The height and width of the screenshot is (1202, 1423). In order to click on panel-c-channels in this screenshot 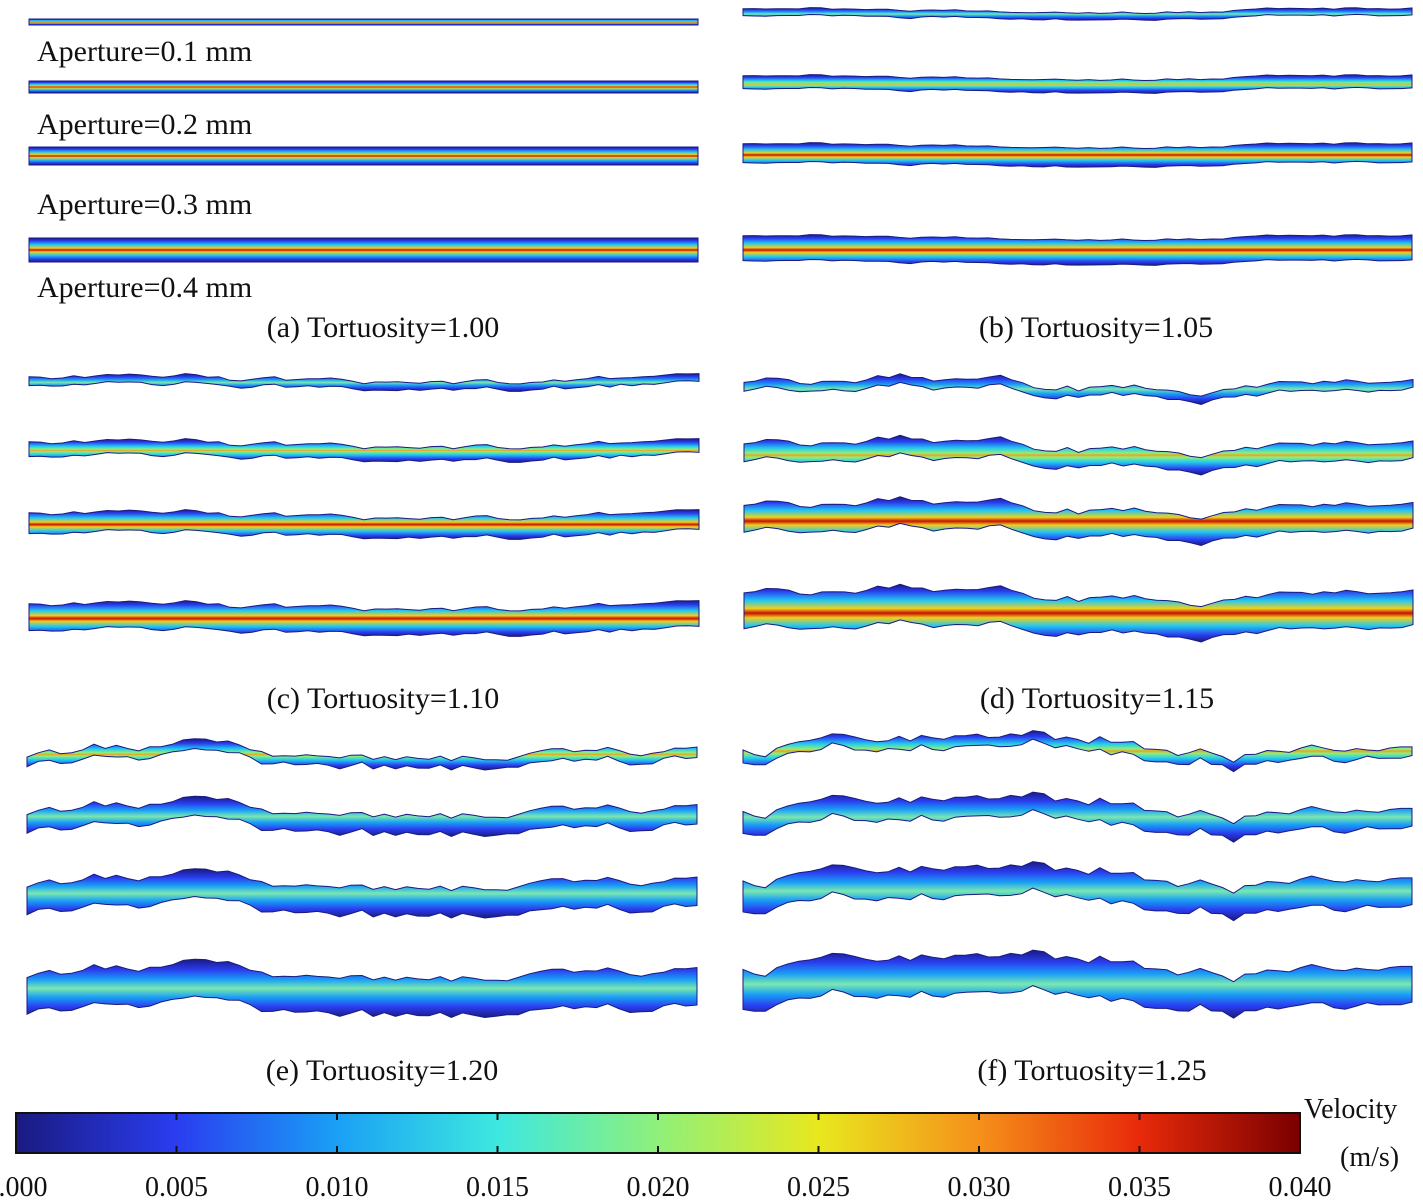, I will do `click(364, 505)`.